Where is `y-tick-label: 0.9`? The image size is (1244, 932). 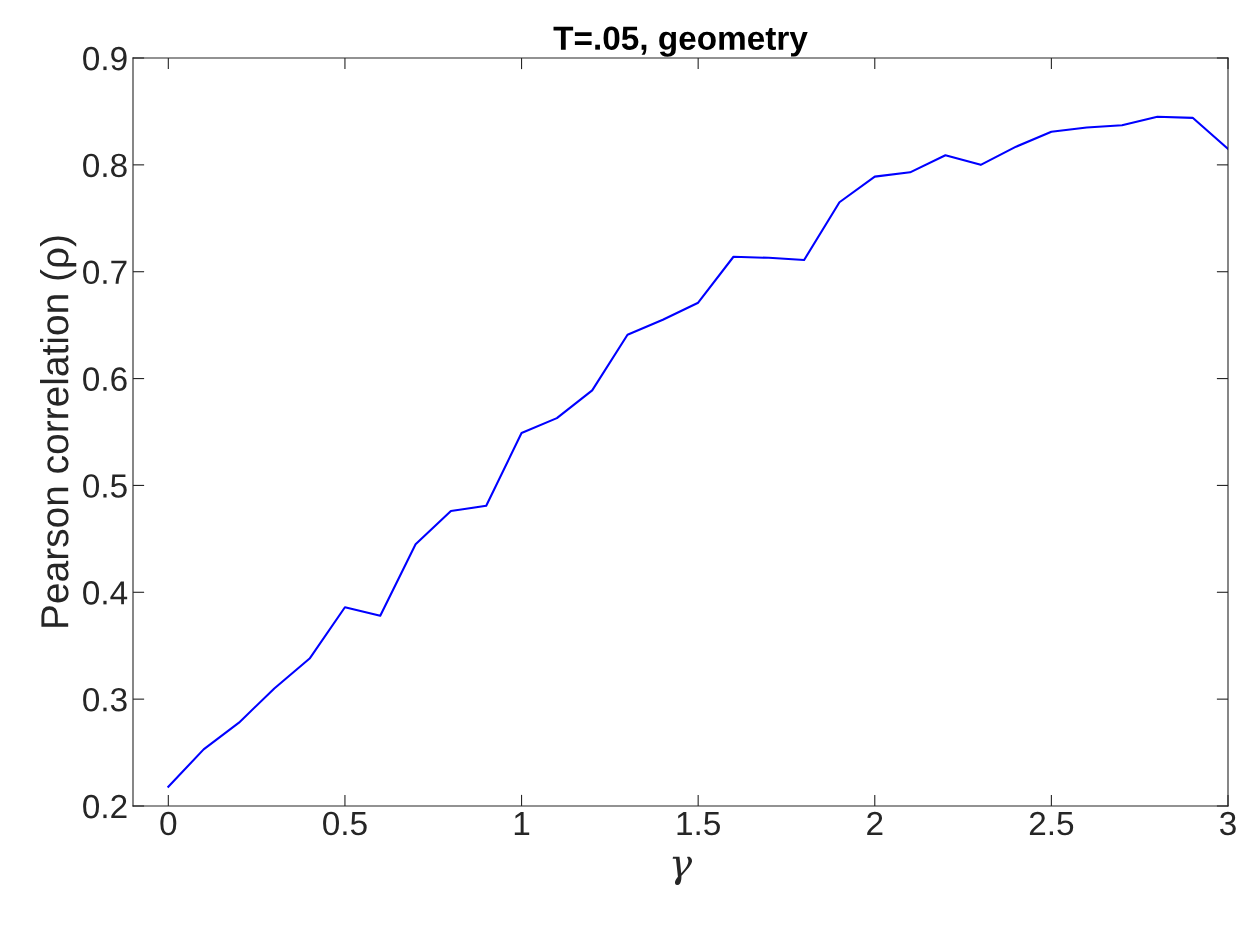 y-tick-label: 0.9 is located at coordinates (105, 58).